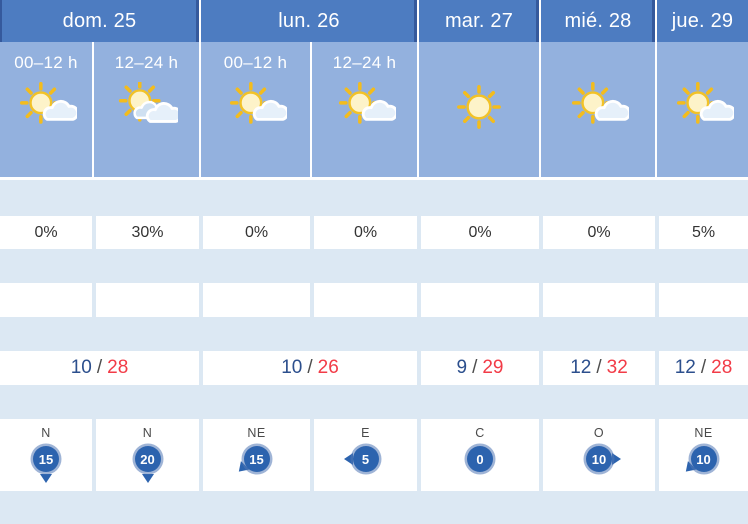 Image resolution: width=748 pixels, height=524 pixels. I want to click on wind-speed-value: 0, so click(480, 459).